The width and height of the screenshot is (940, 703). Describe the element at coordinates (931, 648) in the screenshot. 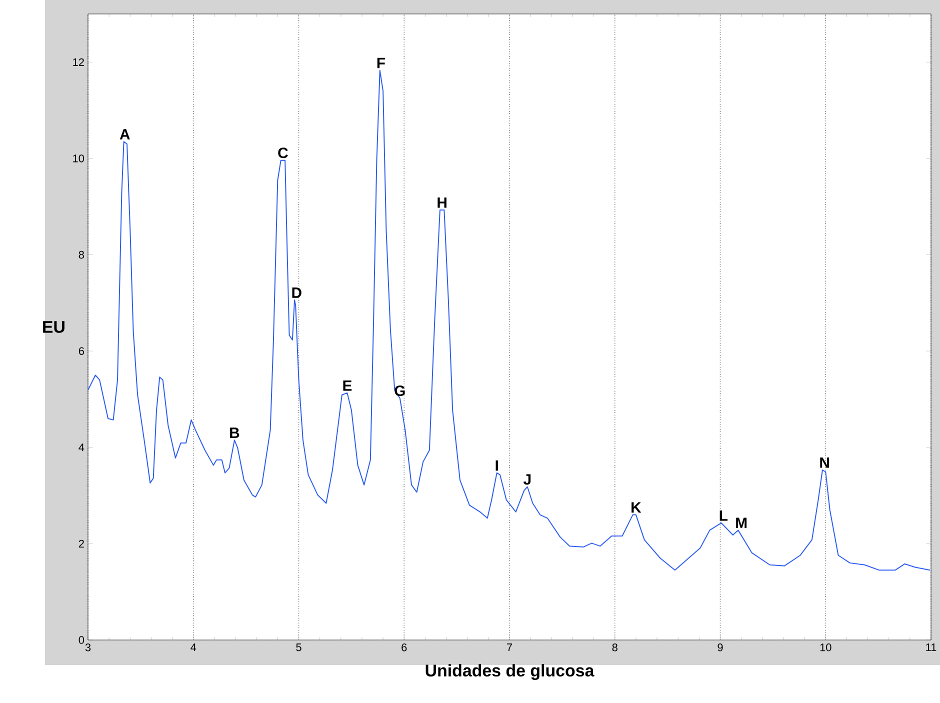

I see `x-tick-label: 11` at that location.